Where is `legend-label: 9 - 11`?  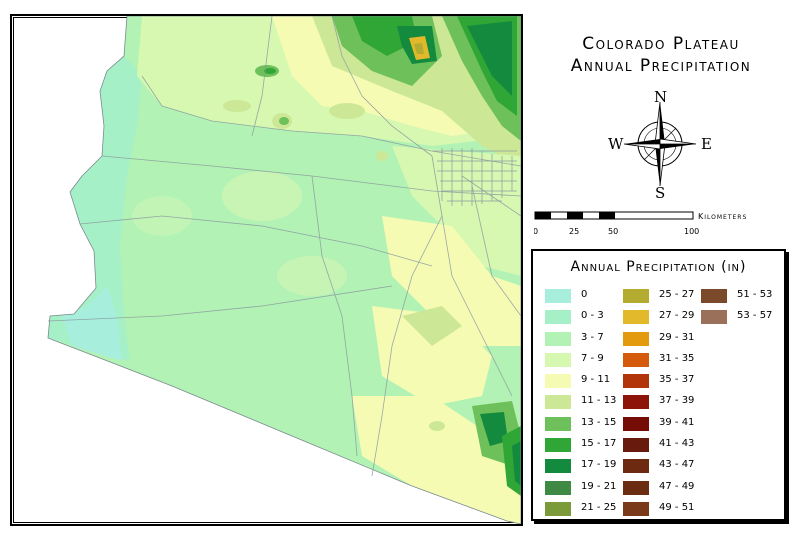
legend-label: 9 - 11 is located at coordinates (596, 380).